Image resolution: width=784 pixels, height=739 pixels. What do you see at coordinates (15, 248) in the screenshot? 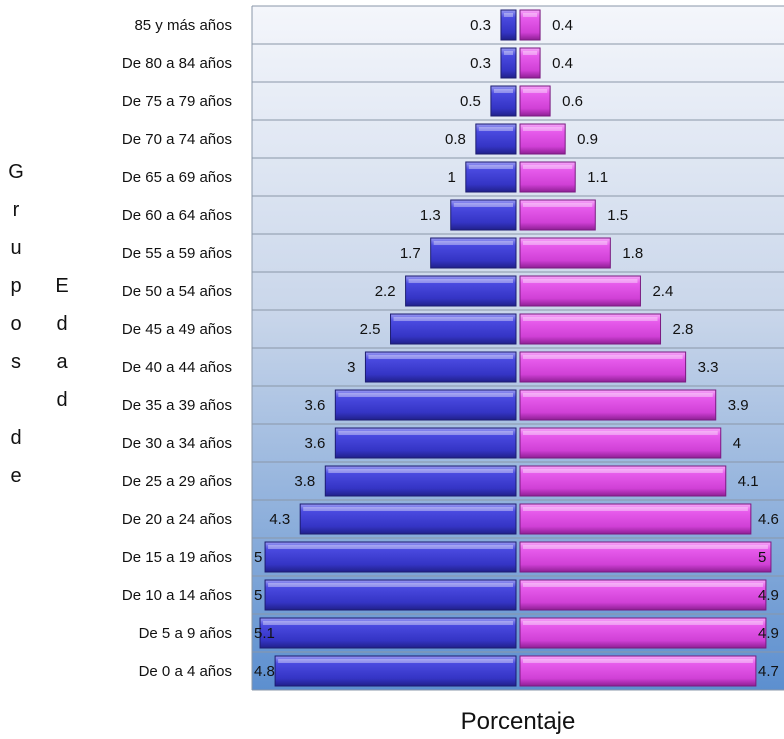
I see `y-axis-title-letter: u` at bounding box center [15, 248].